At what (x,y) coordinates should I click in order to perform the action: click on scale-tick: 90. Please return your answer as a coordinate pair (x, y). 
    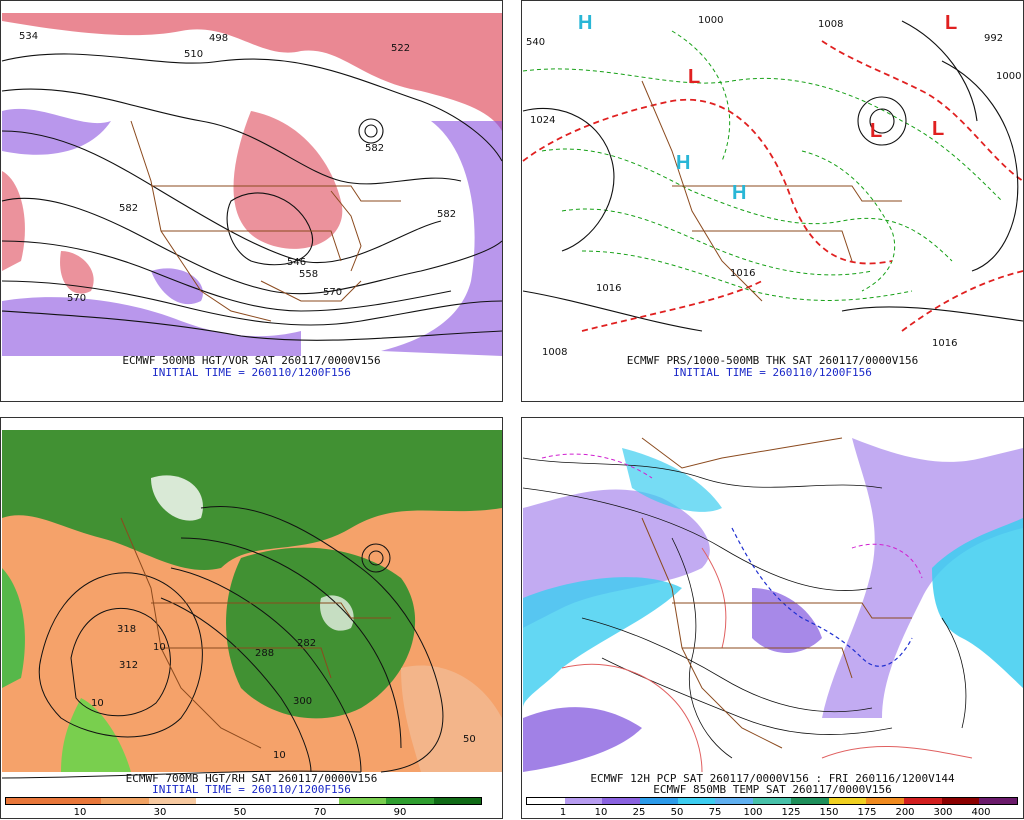
    Looking at the image, I should click on (400, 812).